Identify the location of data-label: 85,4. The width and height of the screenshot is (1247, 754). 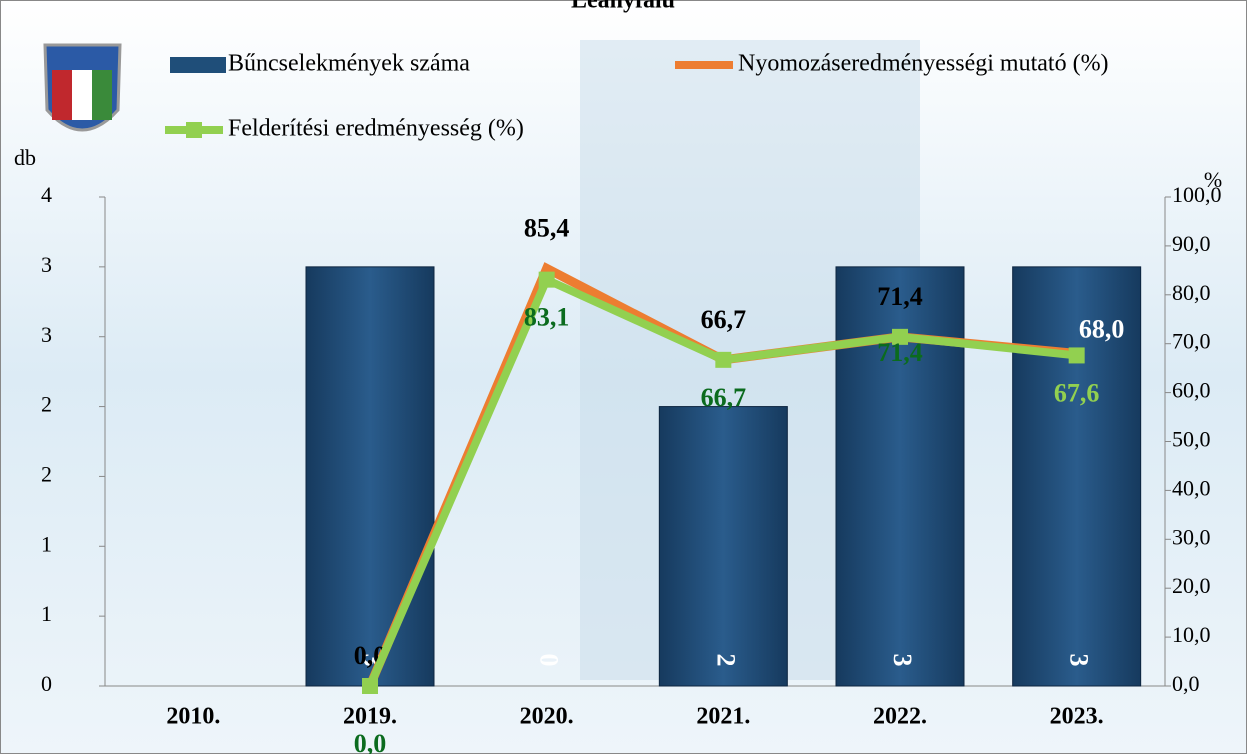
(547, 227).